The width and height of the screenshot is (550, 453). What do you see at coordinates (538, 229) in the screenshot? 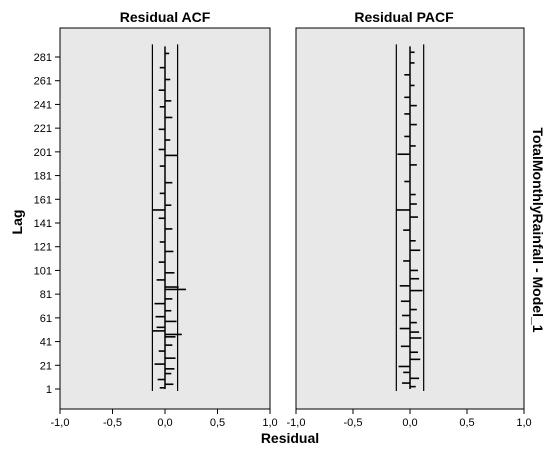
I see `panel-strip-label: TotalMonthlyRainfall - Model_1` at bounding box center [538, 229].